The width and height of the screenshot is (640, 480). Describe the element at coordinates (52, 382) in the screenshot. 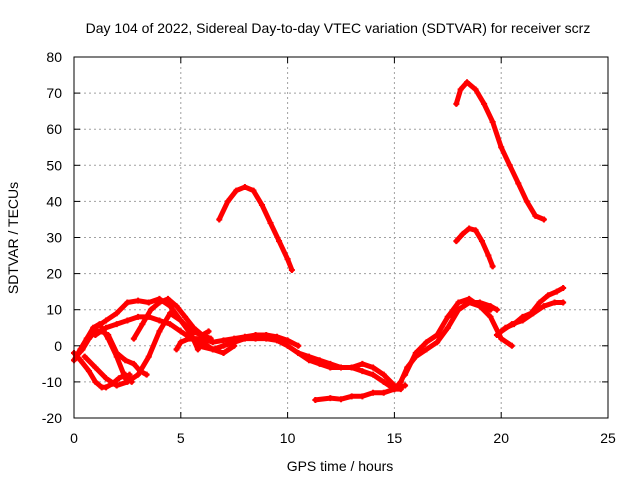

I see `y-tick-label: -10` at that location.